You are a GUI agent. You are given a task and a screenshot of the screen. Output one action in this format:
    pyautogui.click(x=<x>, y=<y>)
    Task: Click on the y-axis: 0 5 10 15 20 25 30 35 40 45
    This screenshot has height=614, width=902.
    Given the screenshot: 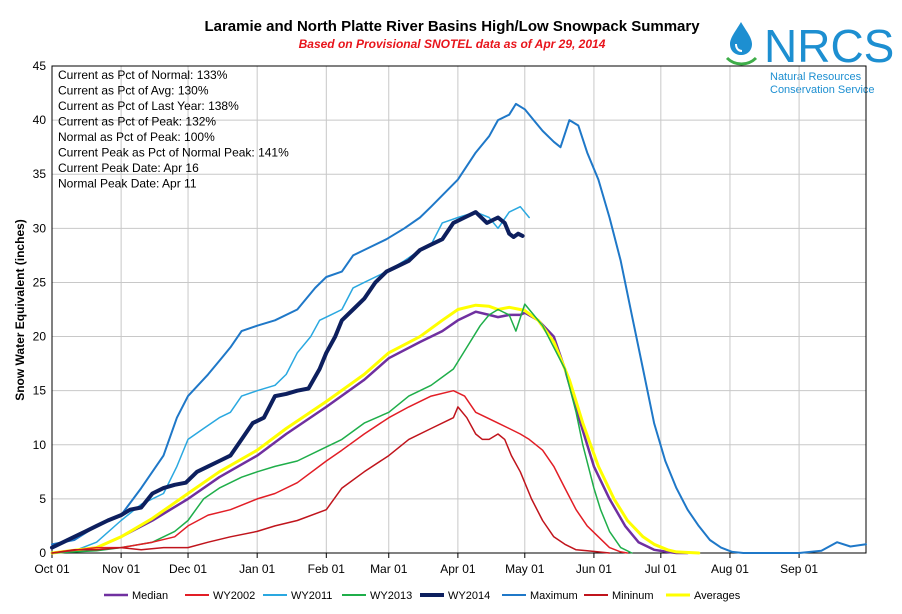 What is the action you would take?
    pyautogui.click(x=40, y=309)
    